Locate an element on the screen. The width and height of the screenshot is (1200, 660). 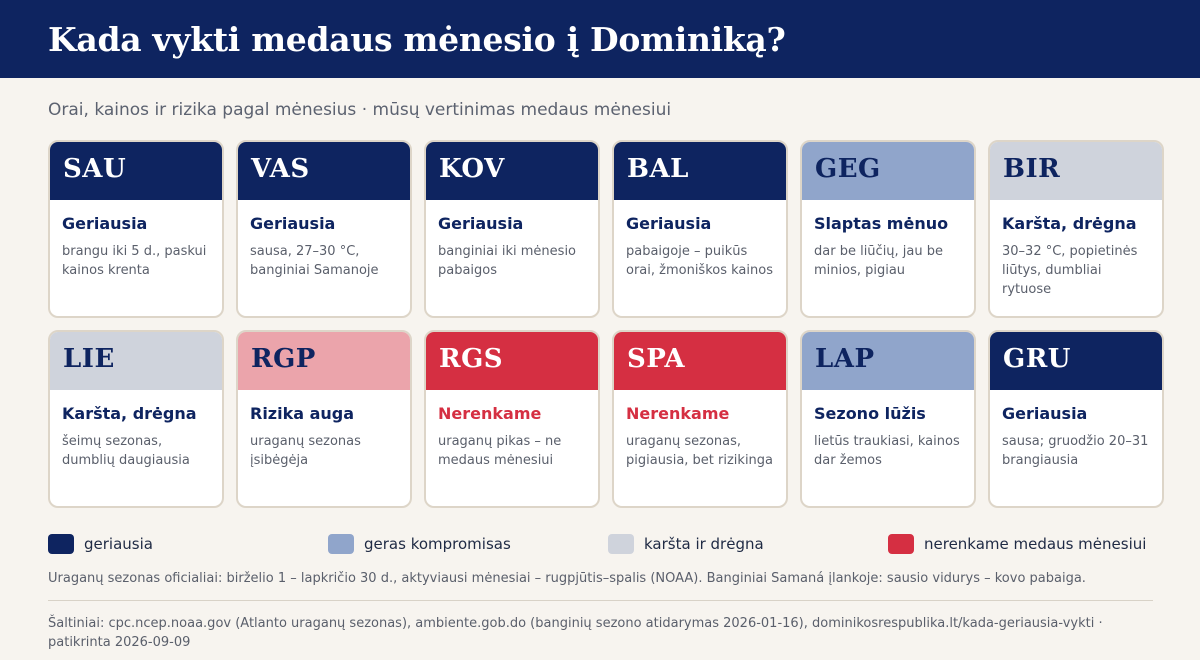
month-card-header: SPA is located at coordinates (700, 361).